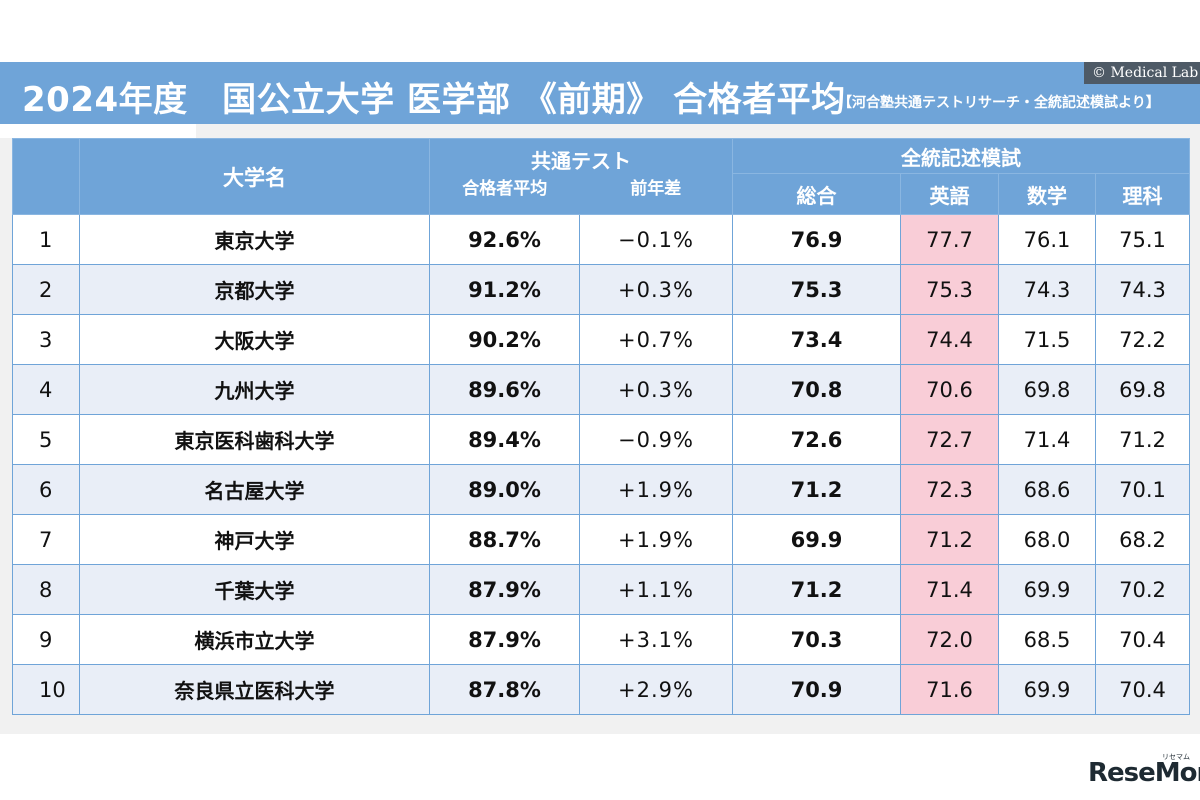 The image size is (1200, 800). I want to click on kyotsu-diff-cell: +0.7%, so click(656, 339).